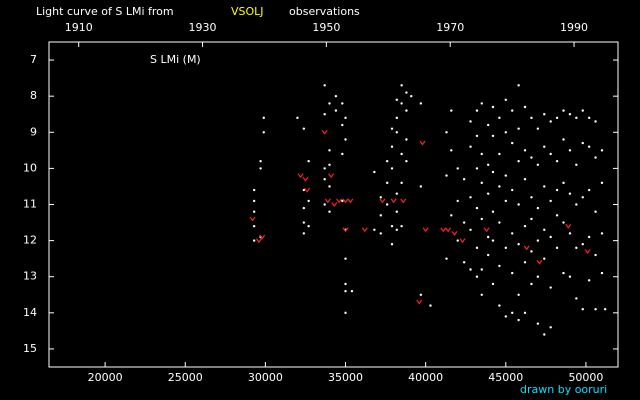  What do you see at coordinates (326, 27) in the screenshot?
I see `x2-tick-label: 1950` at bounding box center [326, 27].